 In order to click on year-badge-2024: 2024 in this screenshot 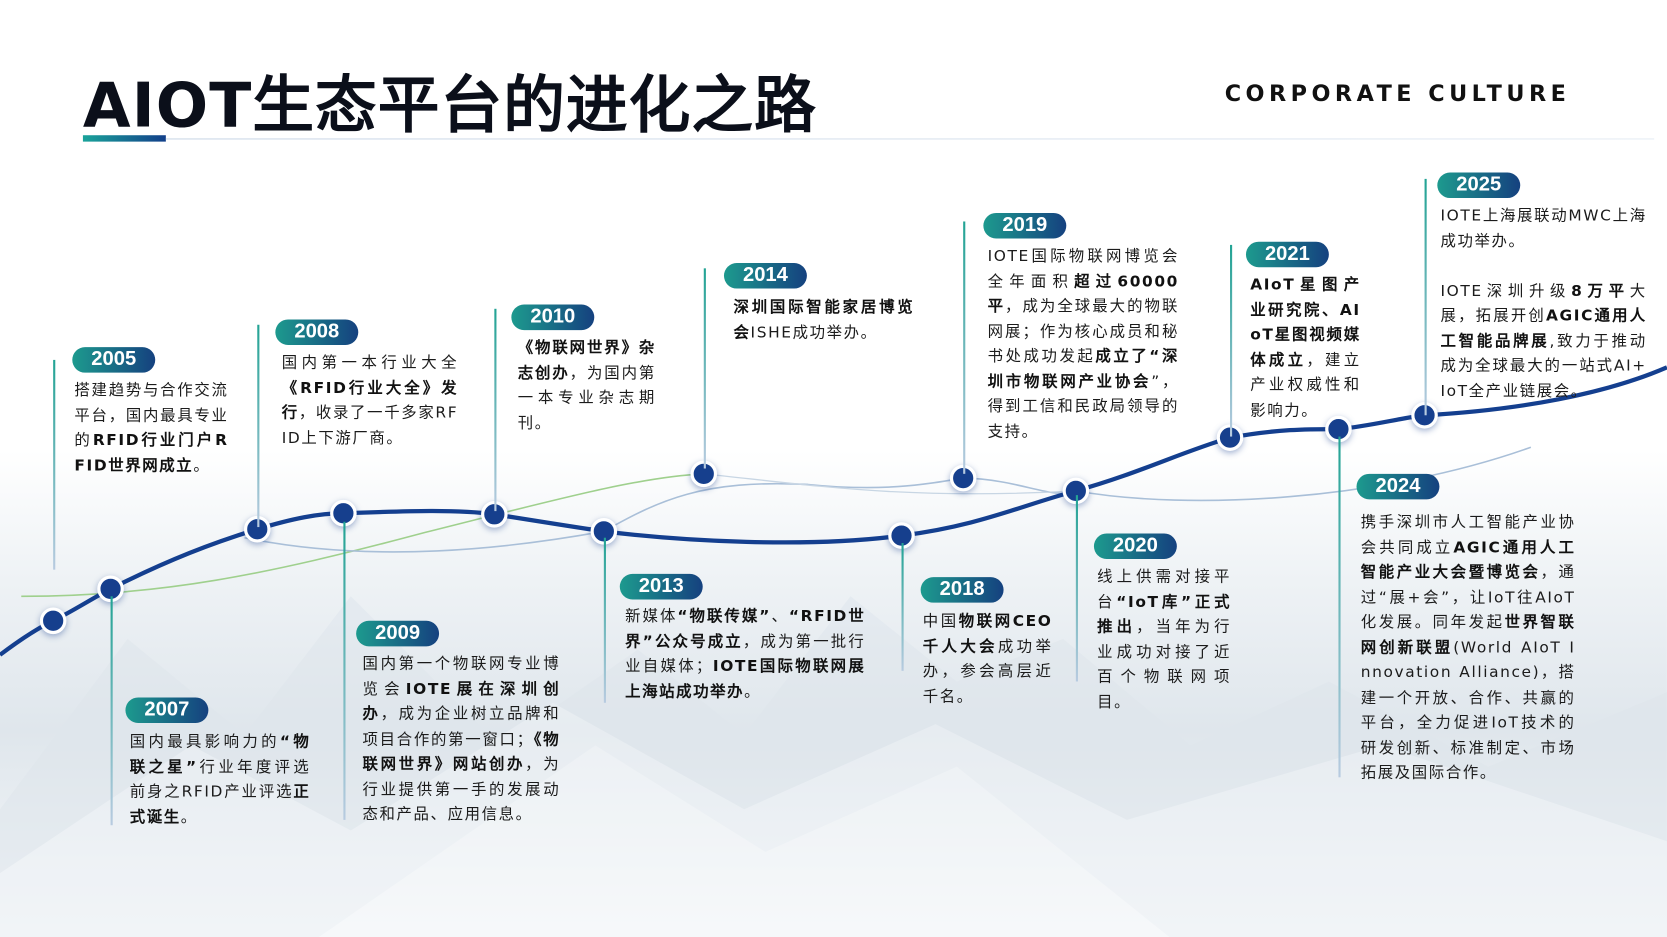, I will do `click(1398, 486)`.